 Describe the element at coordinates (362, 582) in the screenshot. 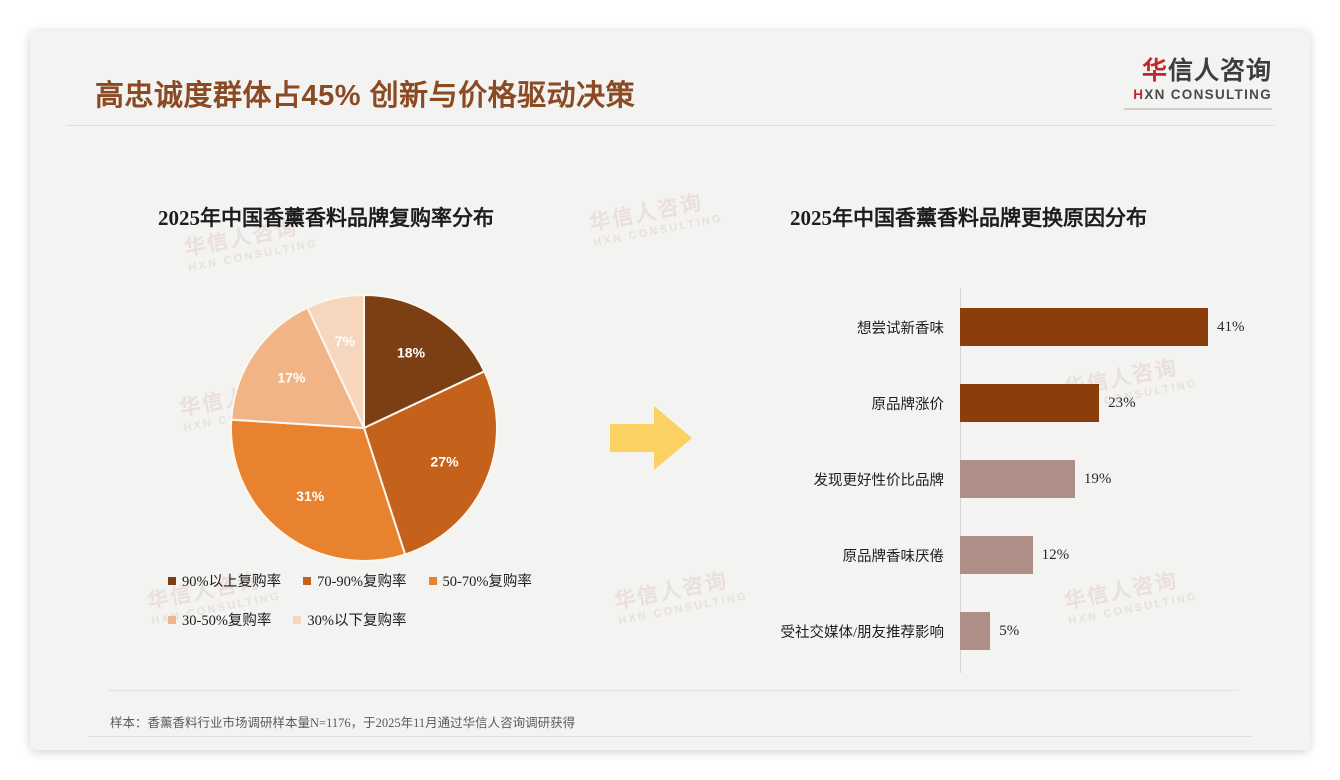

I see `legend-label: 70-90%复购率` at that location.